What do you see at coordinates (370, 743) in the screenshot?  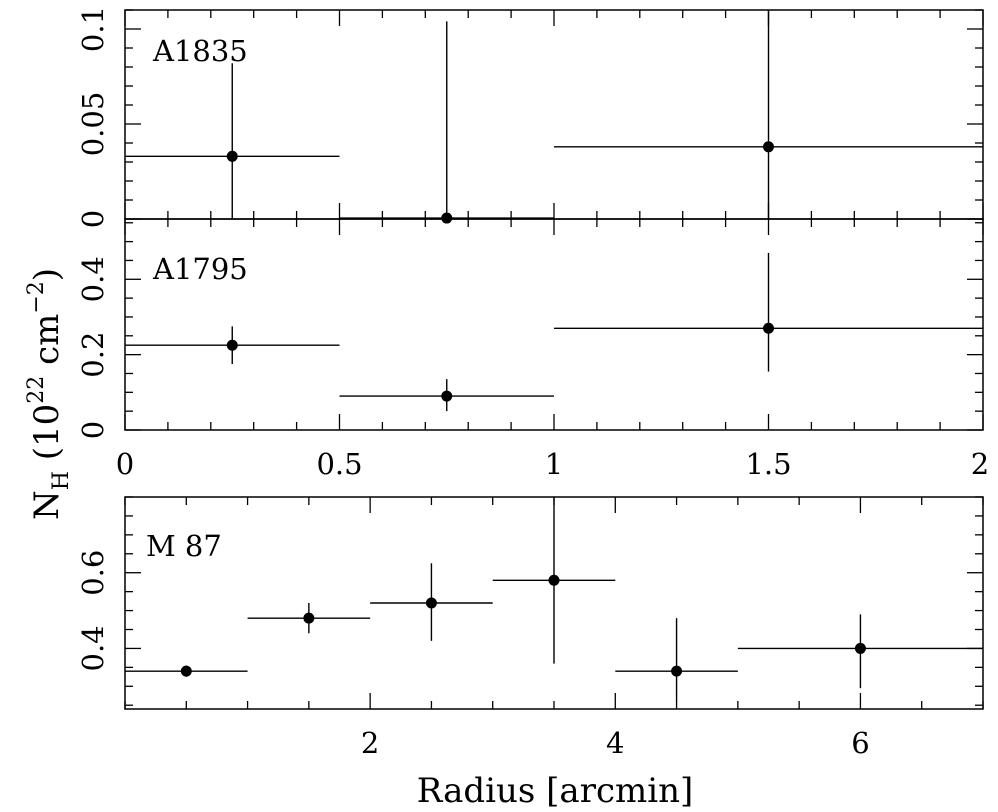 I see `x-tick-label-m87: 2` at bounding box center [370, 743].